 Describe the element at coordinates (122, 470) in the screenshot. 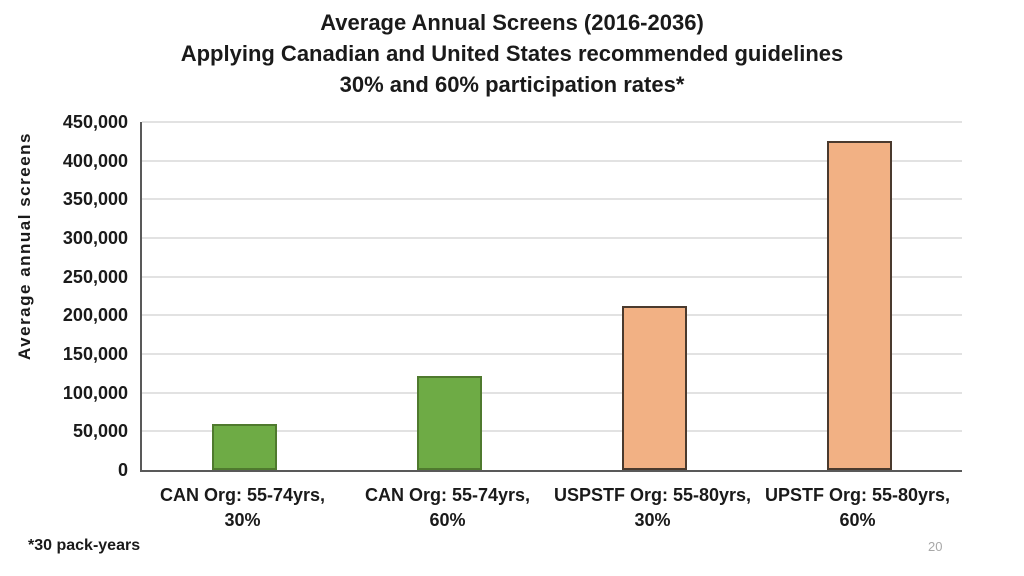

I see `y-tick-label: 0` at that location.